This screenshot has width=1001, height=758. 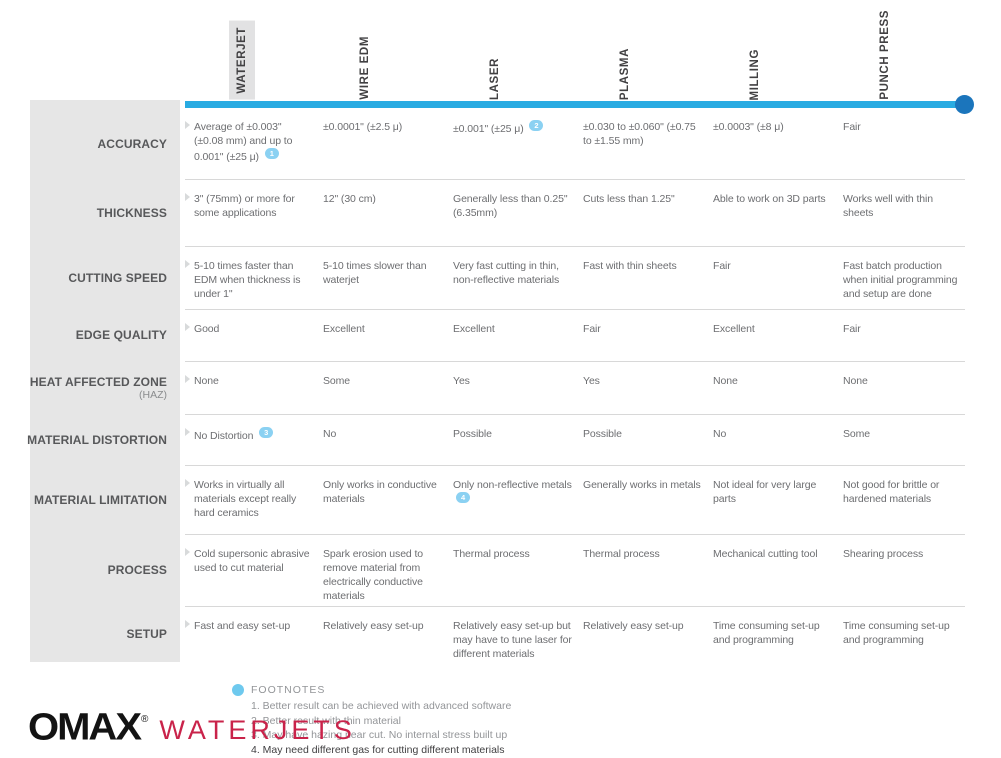 I want to click on cell-cutting-speed-milling: Fair, so click(x=770, y=277).